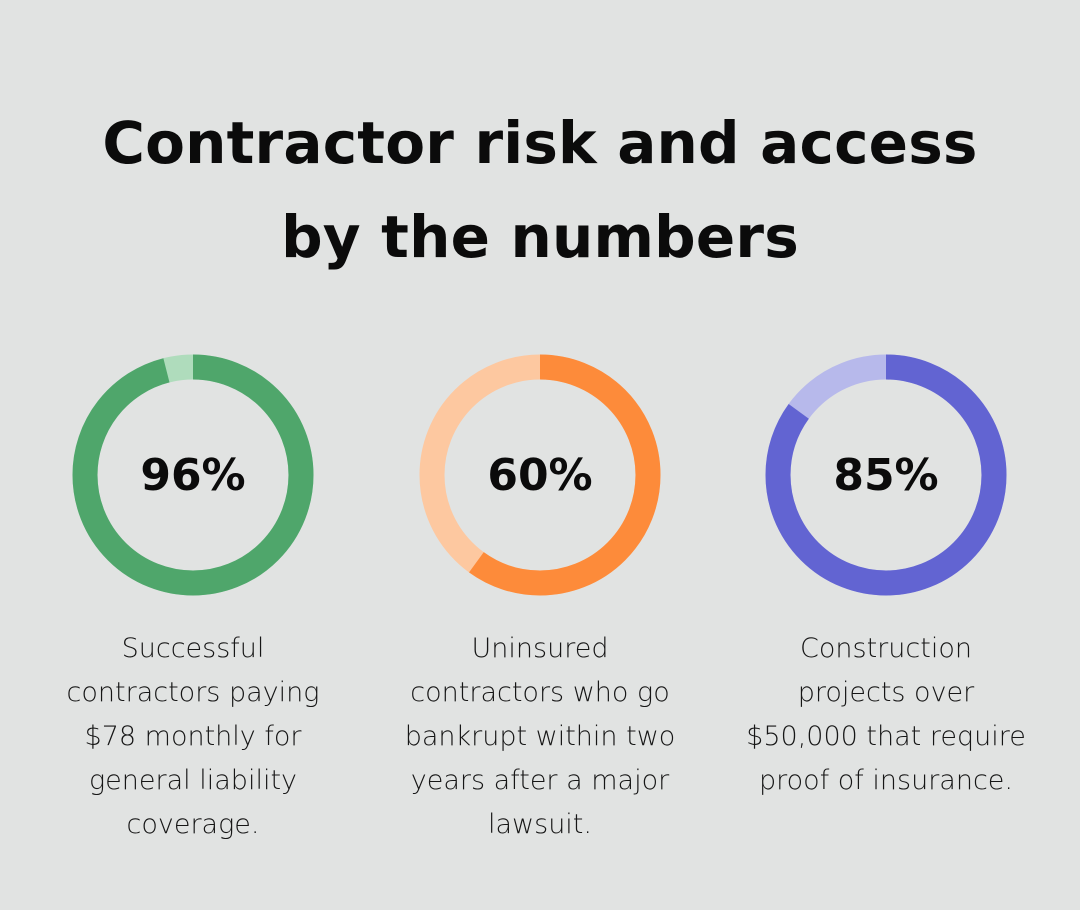 This screenshot has height=910, width=1080. I want to click on donut-chart: 85%, so click(886, 475).